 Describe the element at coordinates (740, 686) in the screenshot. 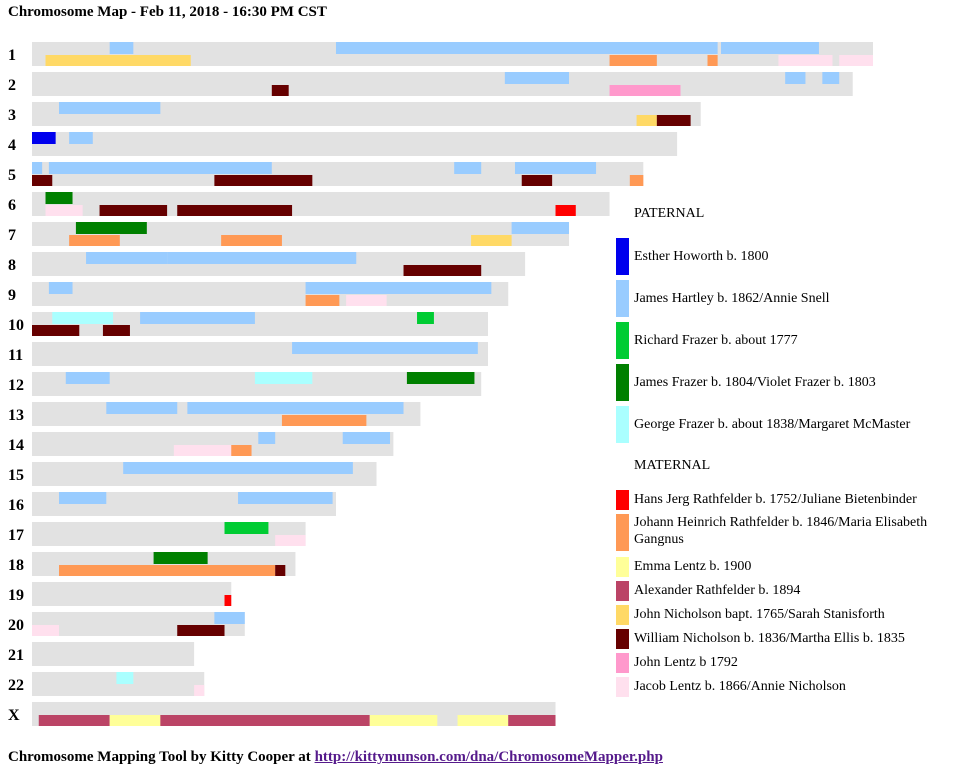

I see `legend-label: Jacob Lentz b. 1866/Annie Nicholson` at that location.